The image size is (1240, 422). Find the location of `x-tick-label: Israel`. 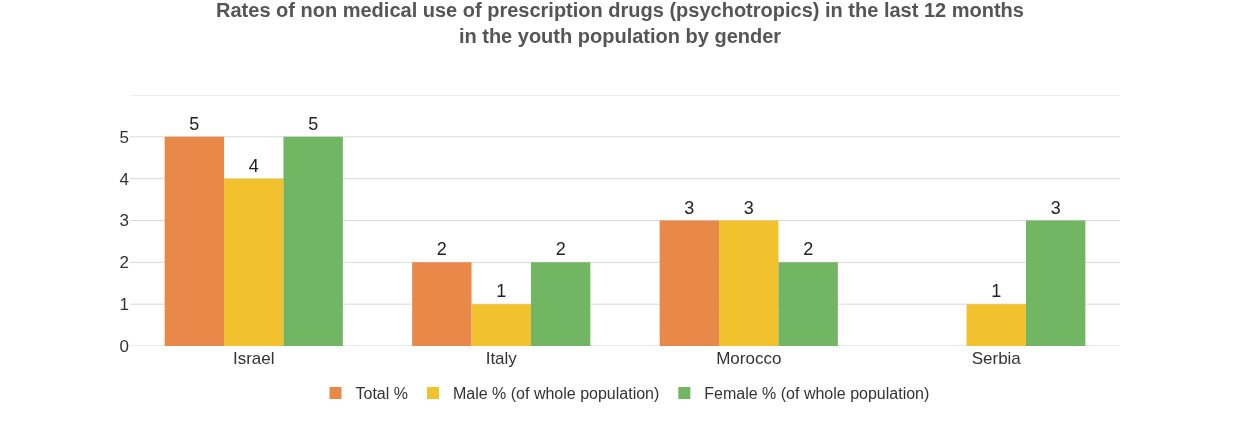

x-tick-label: Israel is located at coordinates (253, 358).